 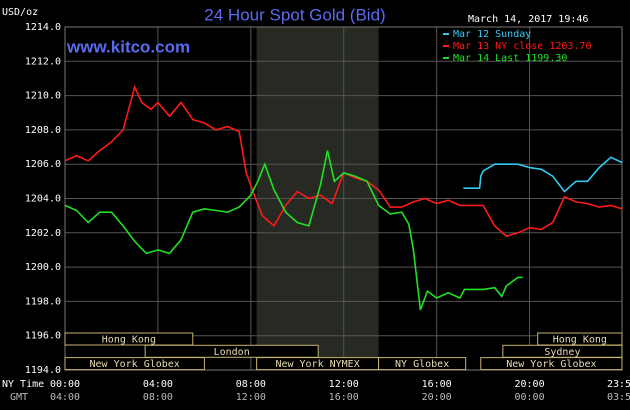 What do you see at coordinates (294, 14) in the screenshot?
I see `chart-title: 24 Hour Spot Gold (Bid)` at bounding box center [294, 14].